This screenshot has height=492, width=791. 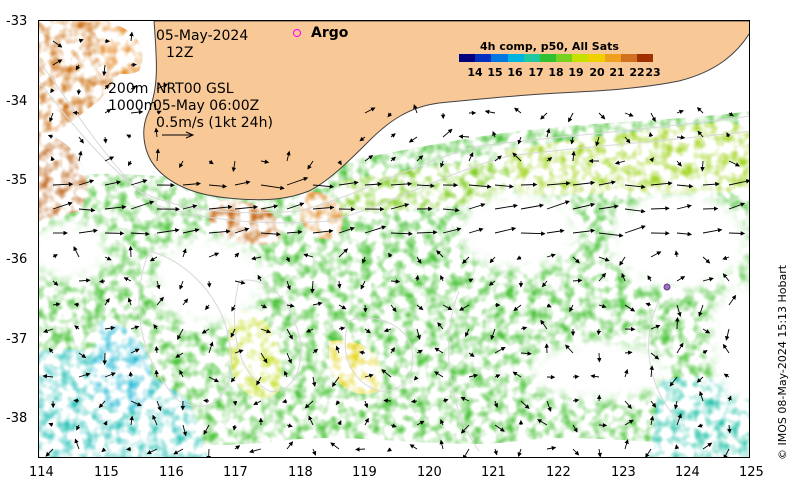 I want to click on lon-tick-label: 124, so click(x=687, y=472).